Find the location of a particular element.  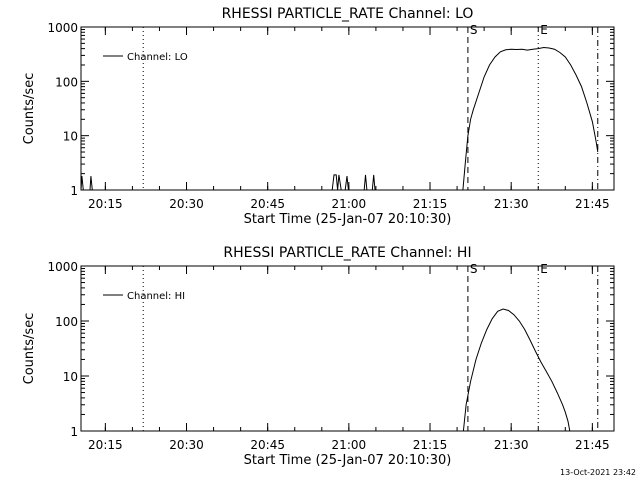

chart-title: RHESSI PARTICLE_RATE Channel: LO is located at coordinates (348, 14).